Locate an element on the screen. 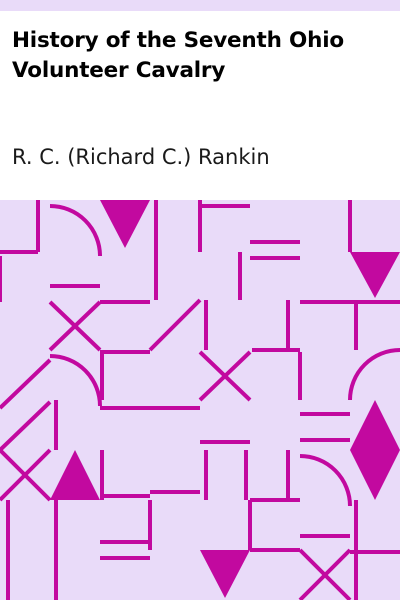 The height and width of the screenshot is (600, 400). book-author: R. C. (Richard C.) Rankin is located at coordinates (141, 157).